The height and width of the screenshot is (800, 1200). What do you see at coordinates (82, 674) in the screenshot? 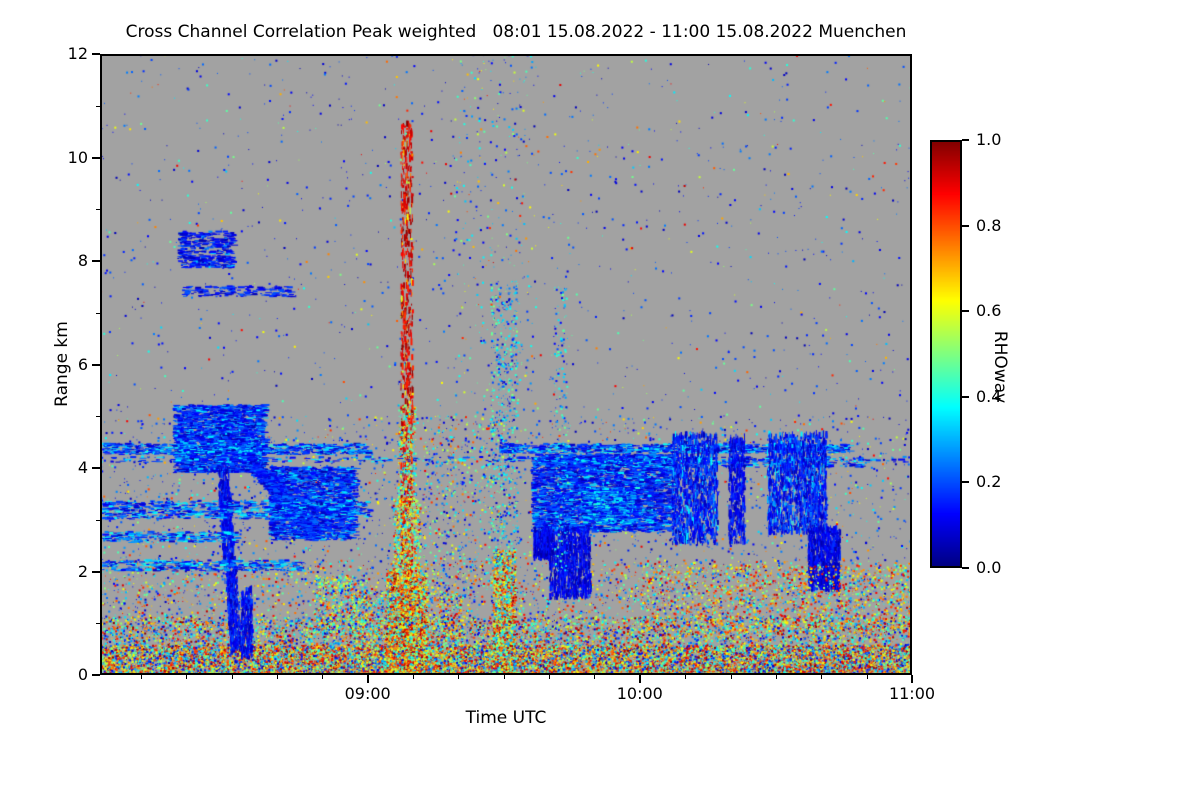
I see `y-tick-label: 0` at bounding box center [82, 674].